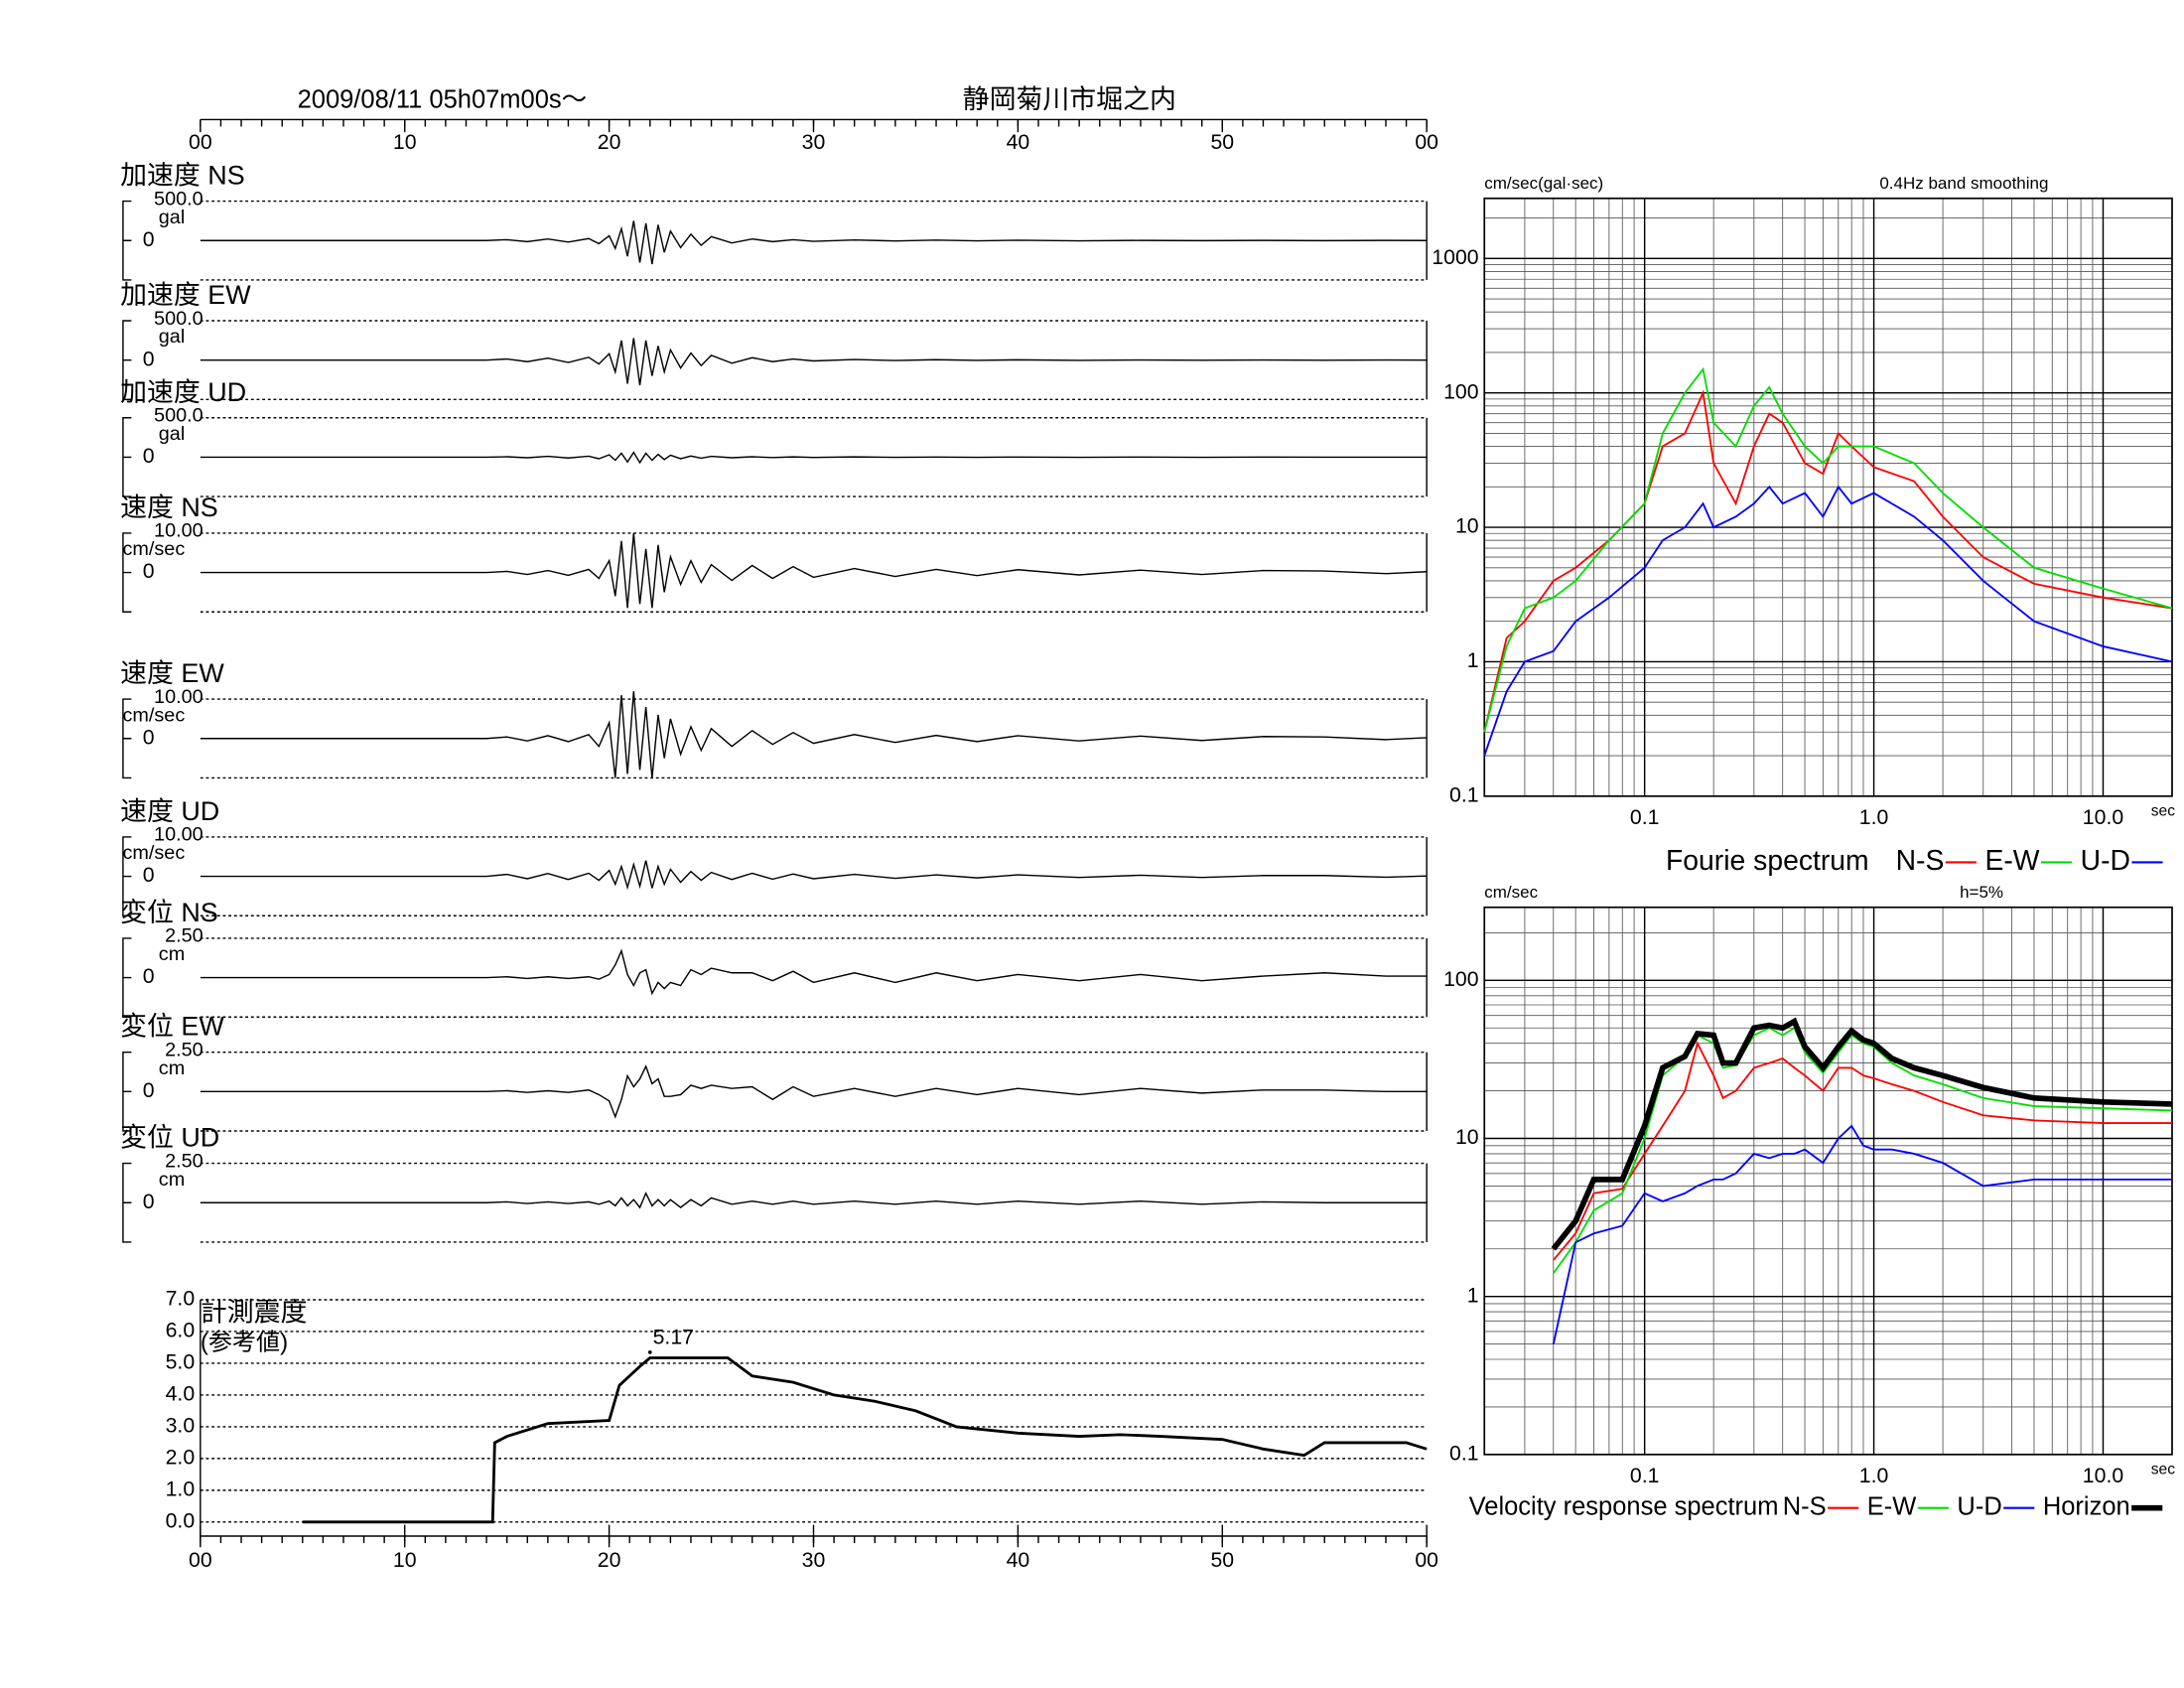 The width and height of the screenshot is (2184, 1688). I want to click on x-axis-label: sec, so click(2163, 1470).